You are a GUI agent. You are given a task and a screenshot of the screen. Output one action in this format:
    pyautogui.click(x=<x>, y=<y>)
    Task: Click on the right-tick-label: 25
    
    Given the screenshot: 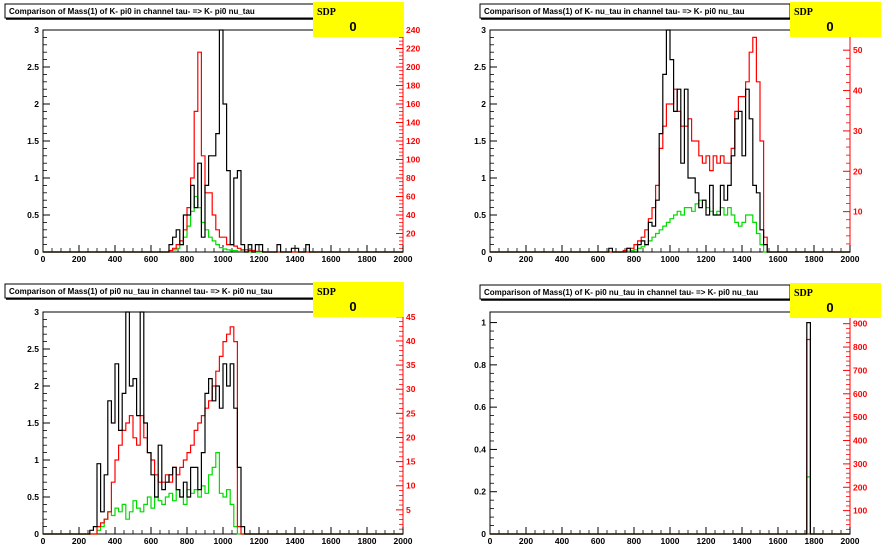 What is the action you would take?
    pyautogui.click(x=411, y=413)
    